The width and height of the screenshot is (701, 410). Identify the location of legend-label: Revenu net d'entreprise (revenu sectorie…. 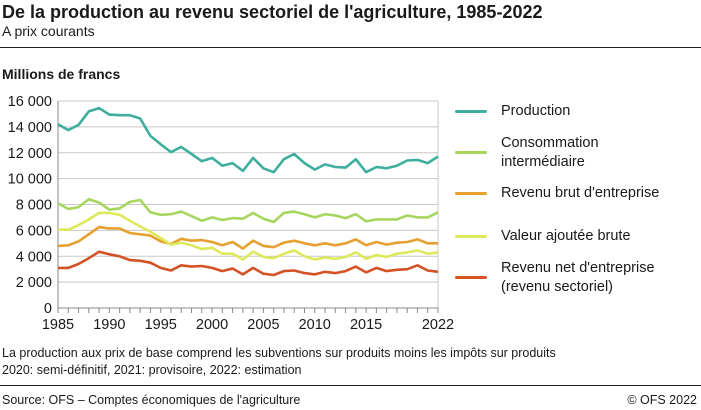
(578, 277).